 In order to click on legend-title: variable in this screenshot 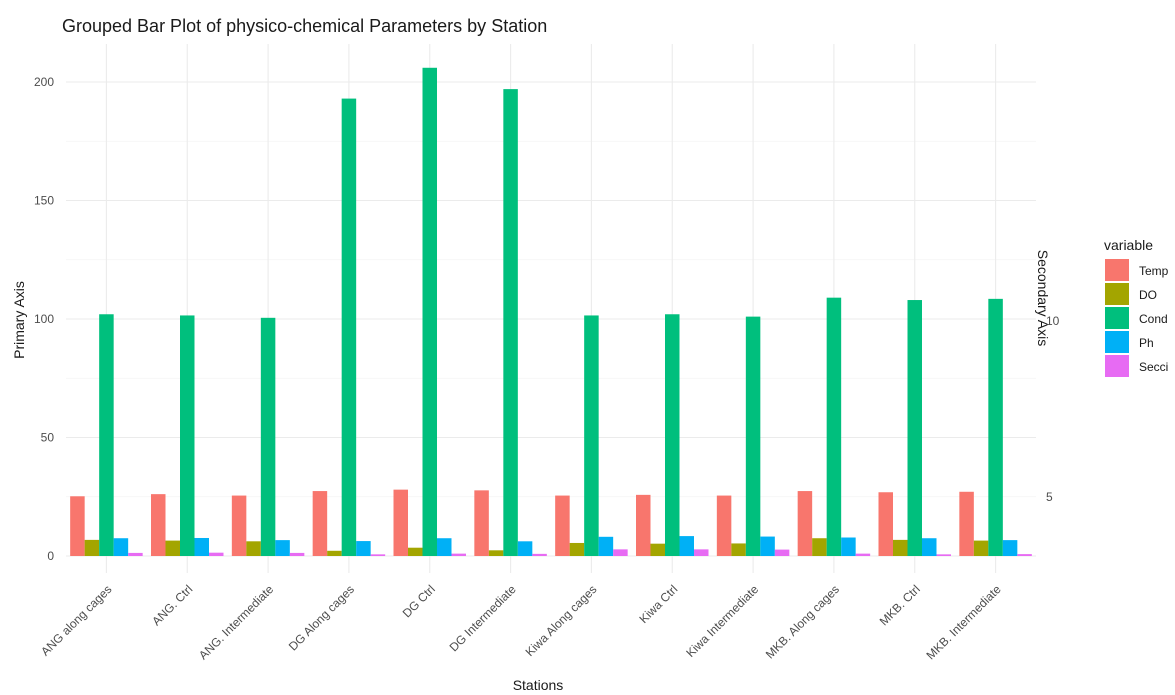, I will do `click(1128, 245)`.